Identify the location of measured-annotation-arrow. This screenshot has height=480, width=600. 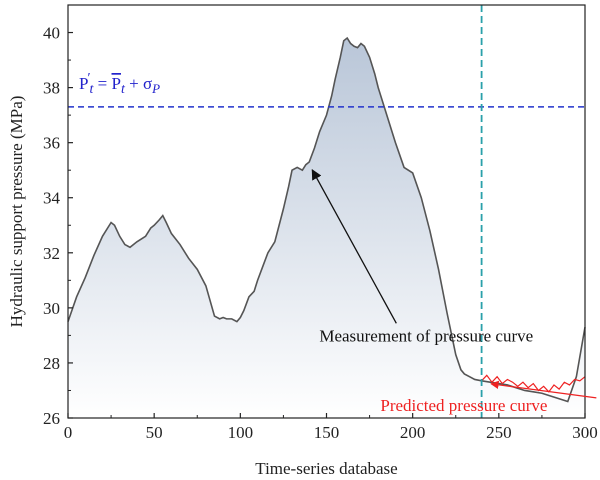
(354, 246).